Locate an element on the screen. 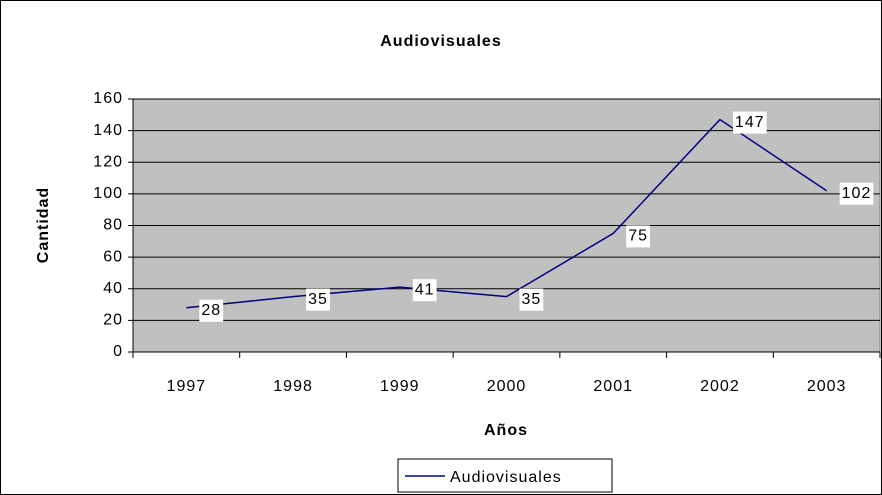  y-tick-label: 0 is located at coordinates (118, 351).